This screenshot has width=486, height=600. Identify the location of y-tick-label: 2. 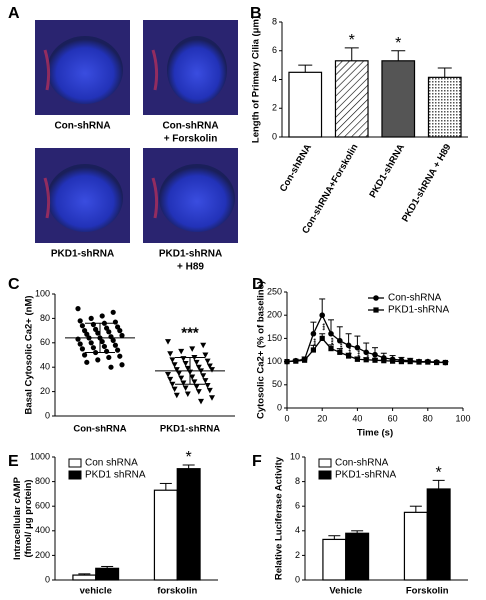
(297, 555).